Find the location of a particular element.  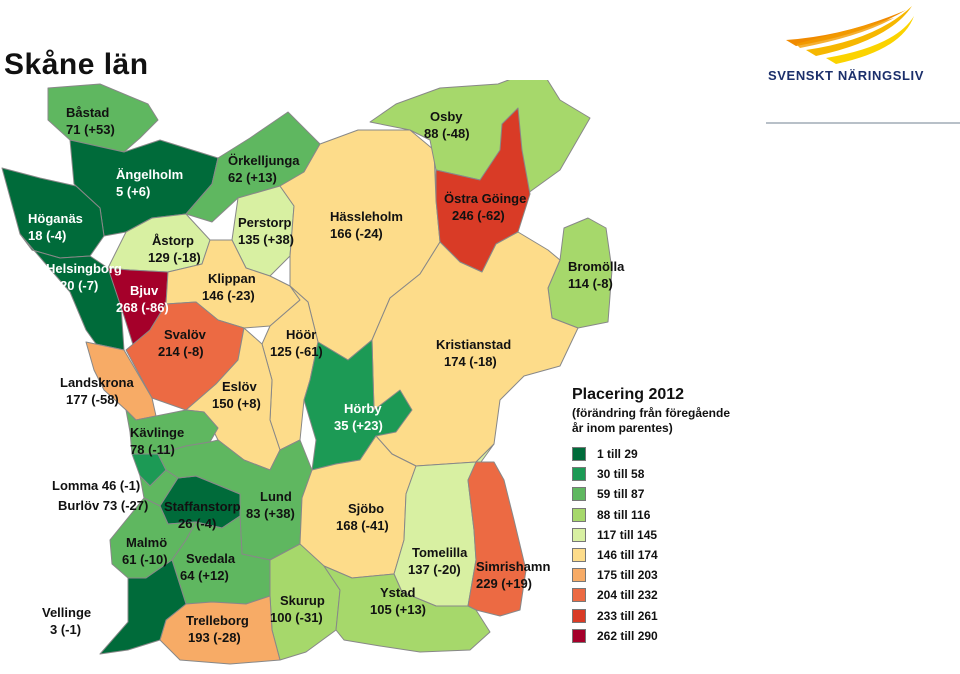

brand-logo: SVENSKT NÄRINGSLIV is located at coordinates (863, 66).